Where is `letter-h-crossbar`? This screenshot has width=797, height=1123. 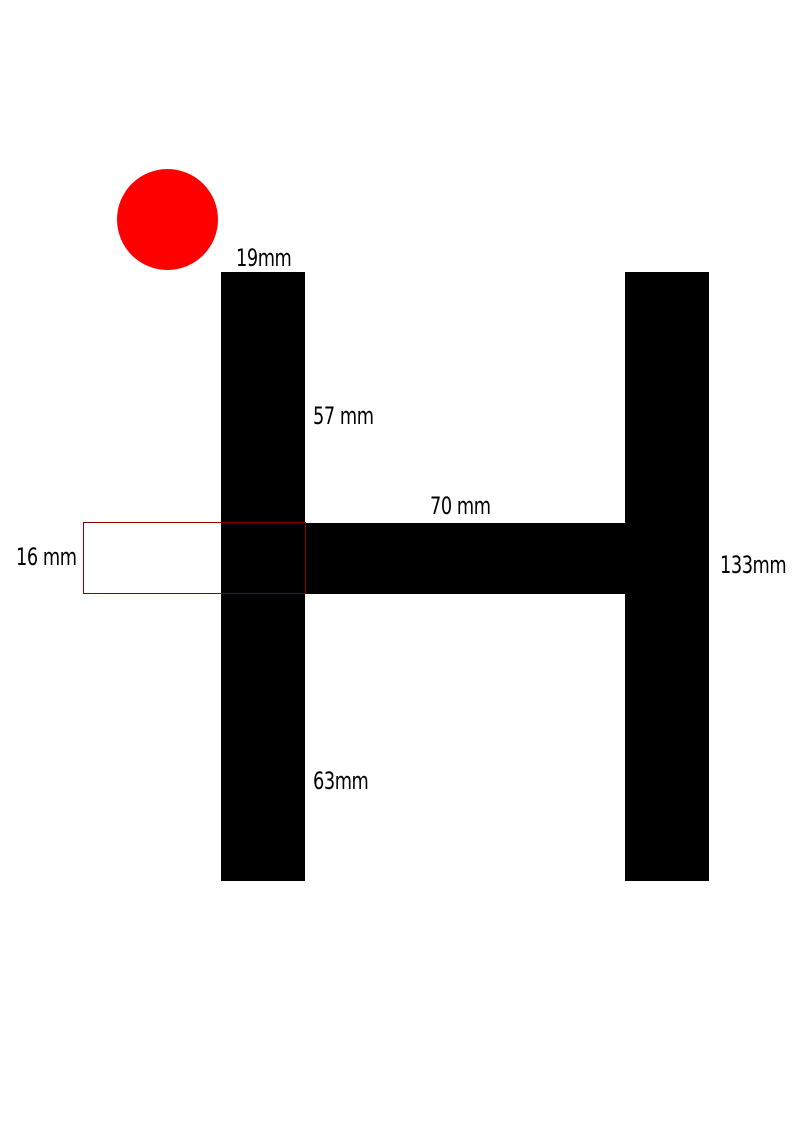
letter-h-crossbar is located at coordinates (465, 558).